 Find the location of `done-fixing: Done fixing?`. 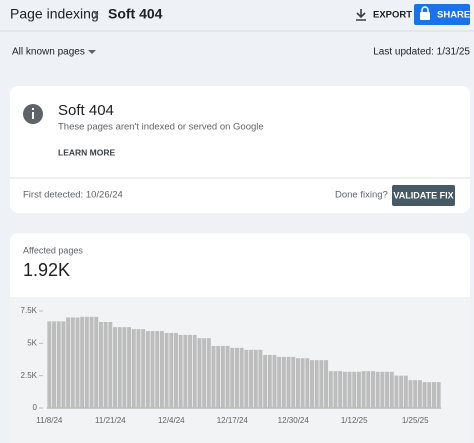

done-fixing: Done fixing? is located at coordinates (361, 195).